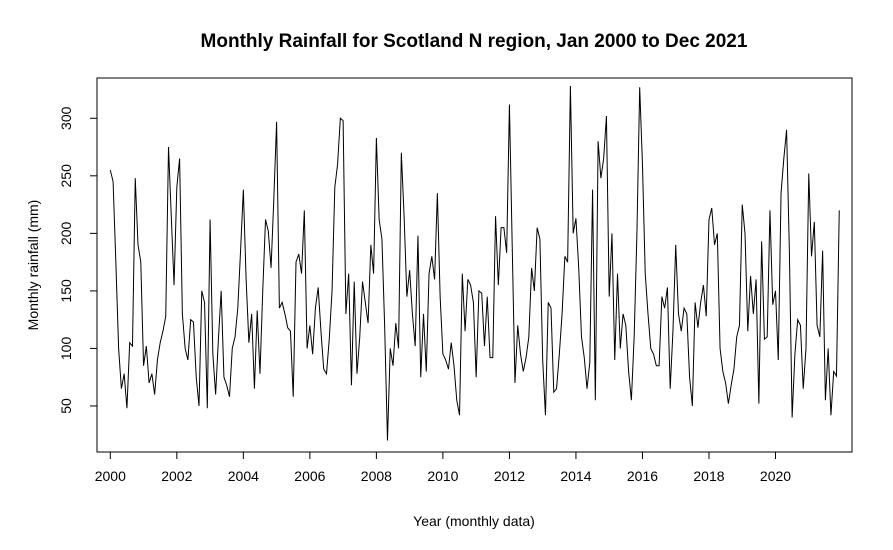 This screenshot has width=893, height=550. I want to click on x-tick-label: 2002, so click(176, 476).